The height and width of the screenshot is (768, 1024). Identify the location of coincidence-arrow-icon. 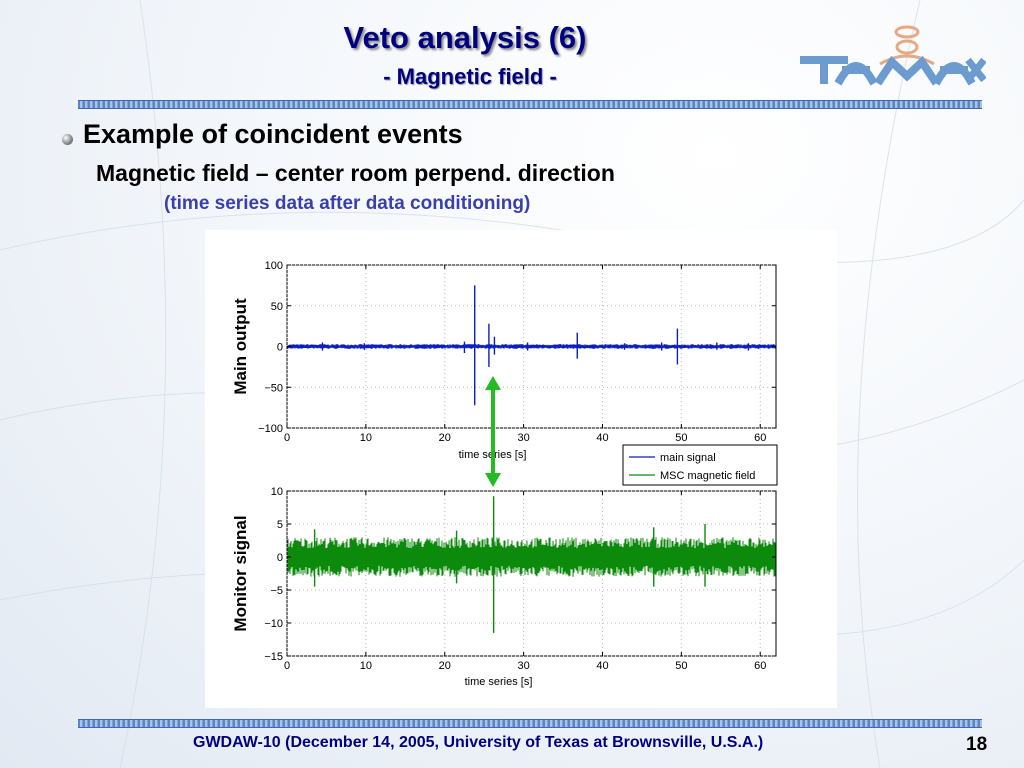
(493, 431).